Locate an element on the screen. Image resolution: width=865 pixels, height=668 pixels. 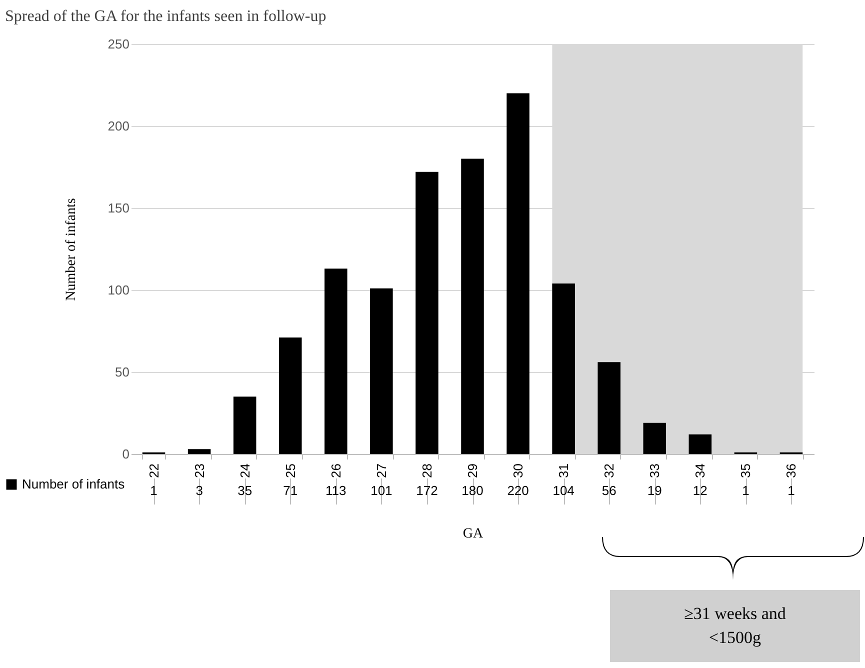
legend-label: Number of infants is located at coordinates (74, 484).